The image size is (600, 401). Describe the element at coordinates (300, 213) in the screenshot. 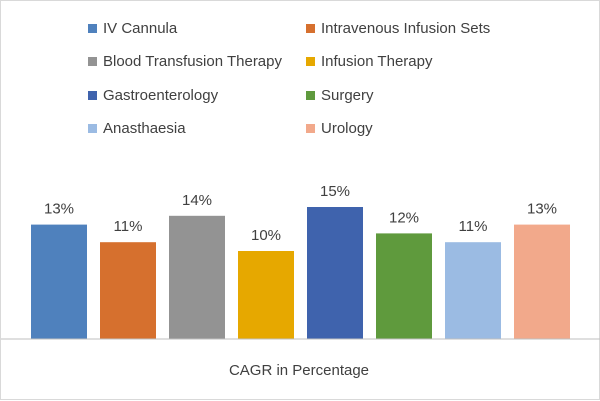

I see `data-labels-group: 13% 11% 14% 10% 15% 12% 11% 13%` at that location.